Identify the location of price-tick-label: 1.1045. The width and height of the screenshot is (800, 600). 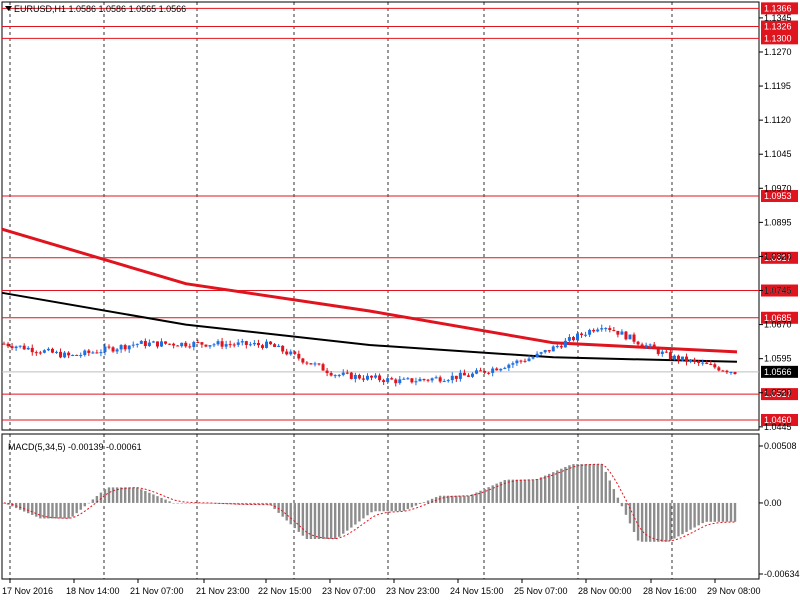
(778, 154).